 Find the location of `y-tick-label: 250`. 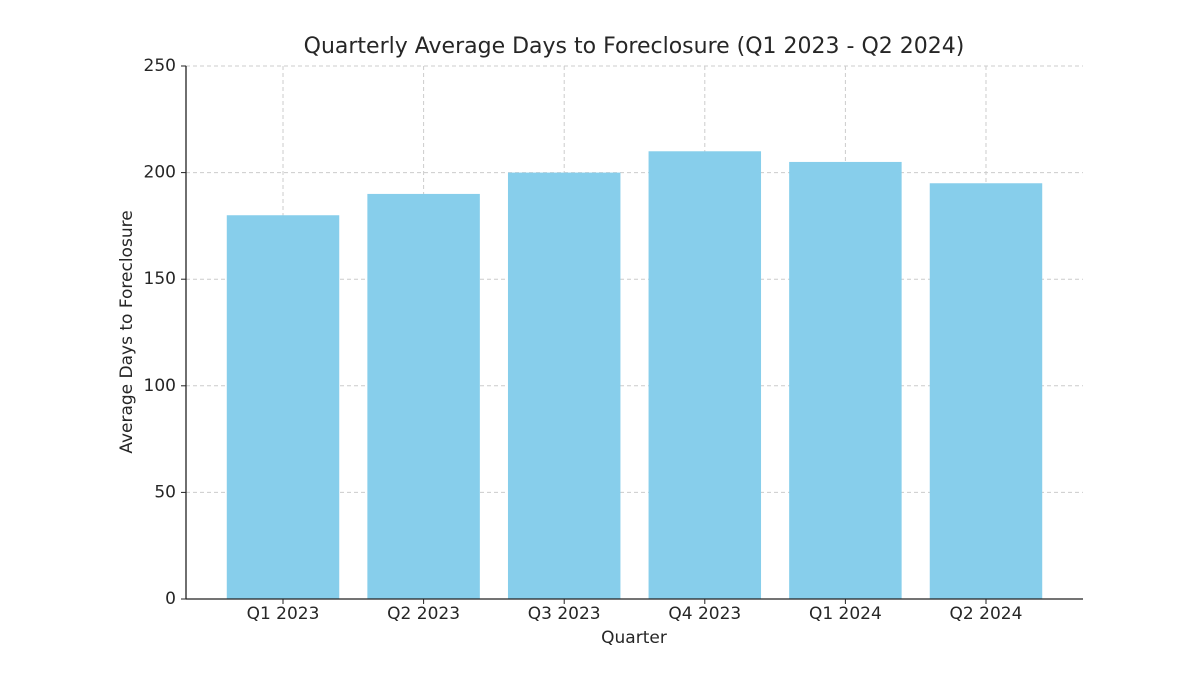

y-tick-label: 250 is located at coordinates (160, 66).